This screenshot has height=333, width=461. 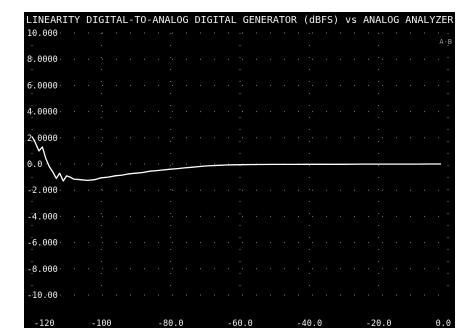 I want to click on x-tick-label: -60.0, so click(x=240, y=323).